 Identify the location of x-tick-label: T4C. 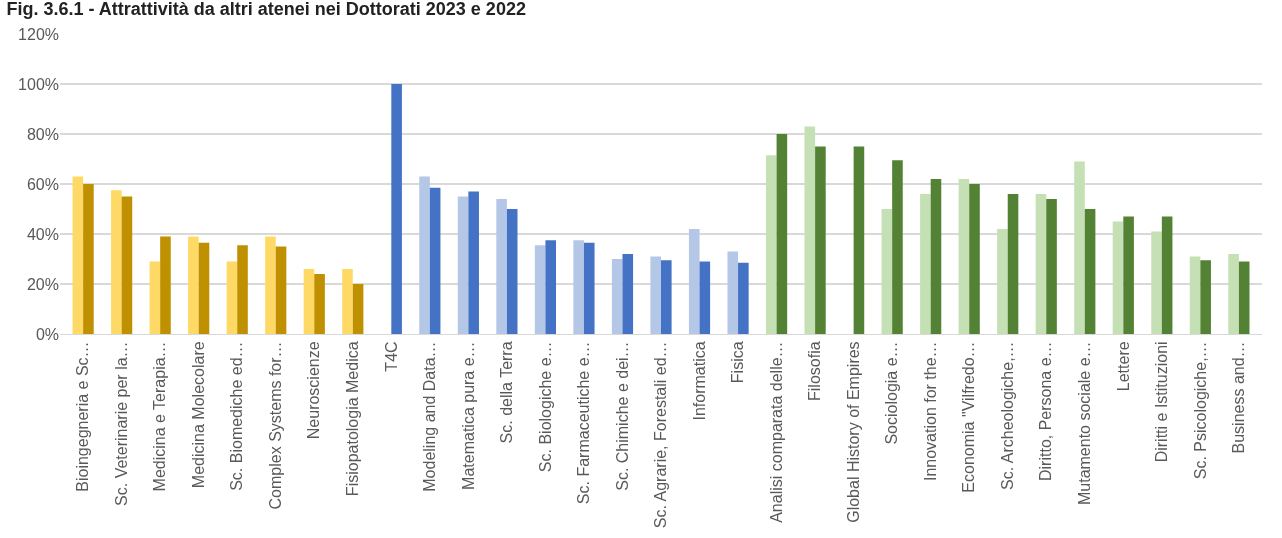
(391, 356).